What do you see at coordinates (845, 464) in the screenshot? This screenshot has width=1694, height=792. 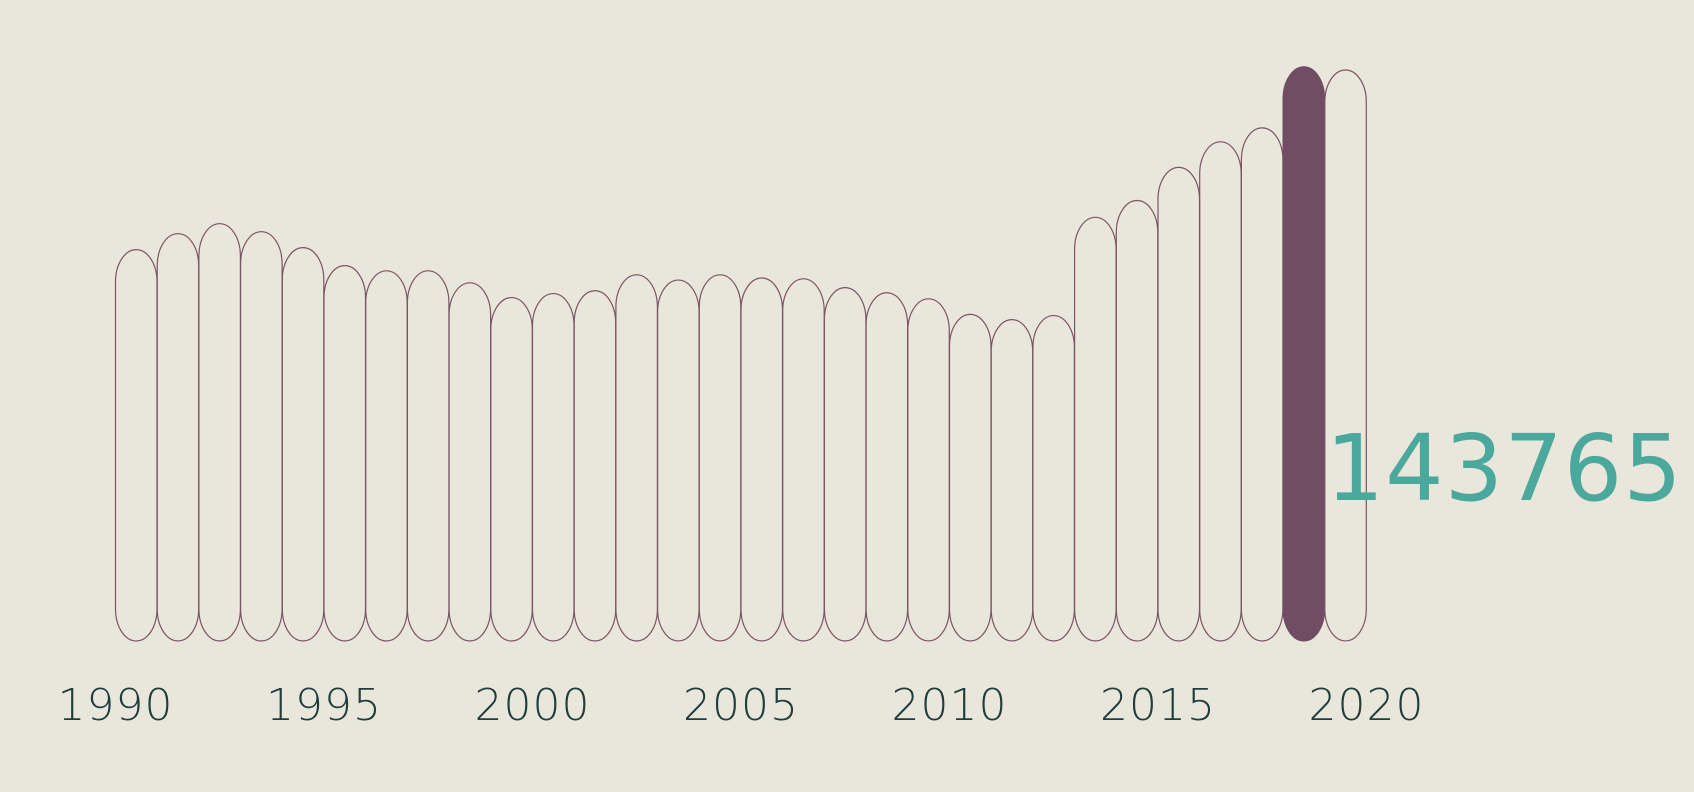 I see `bar-2007` at bounding box center [845, 464].